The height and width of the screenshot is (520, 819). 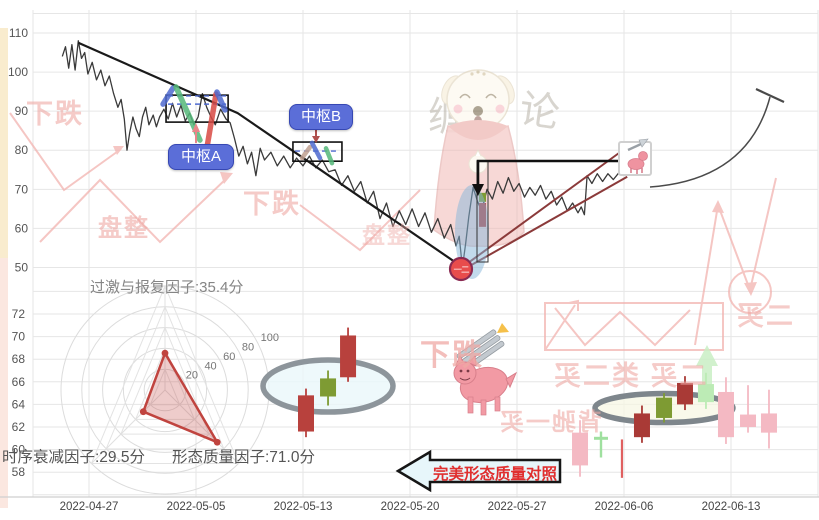 I want to click on banner-arrow-shape, so click(x=478, y=471).